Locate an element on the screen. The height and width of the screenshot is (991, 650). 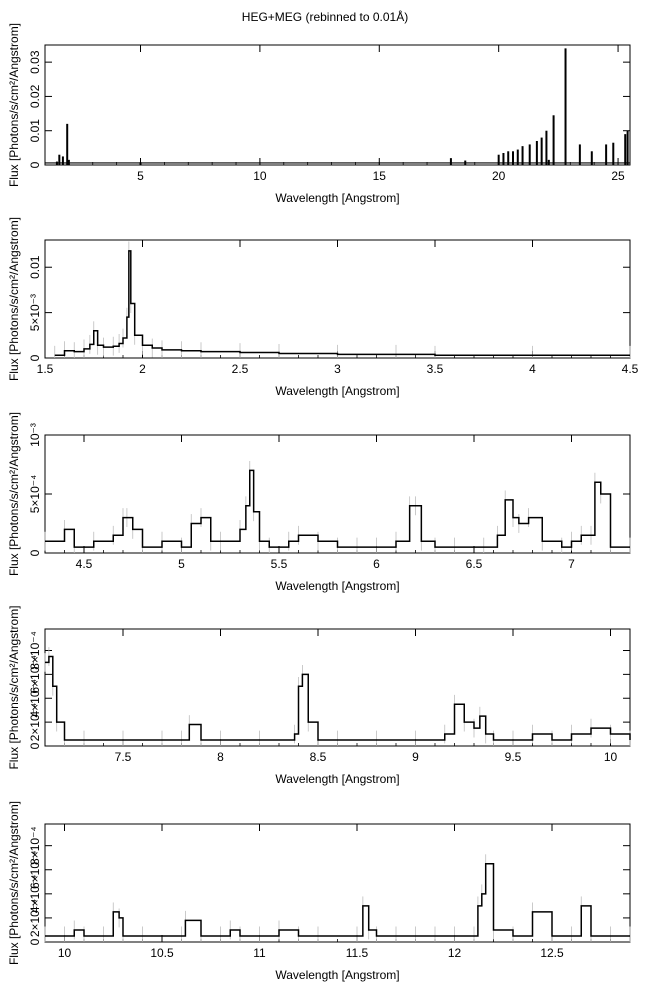
x-tick-label: 8.5 is located at coordinates (318, 757).